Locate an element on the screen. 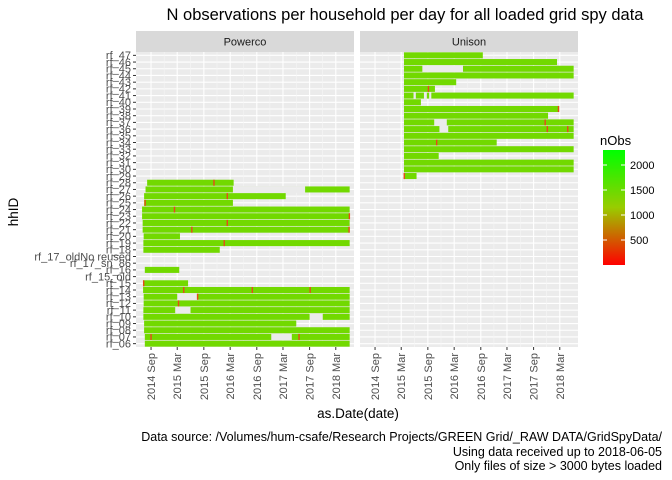  y-tick-label: rf_29 is located at coordinates (118, 177).